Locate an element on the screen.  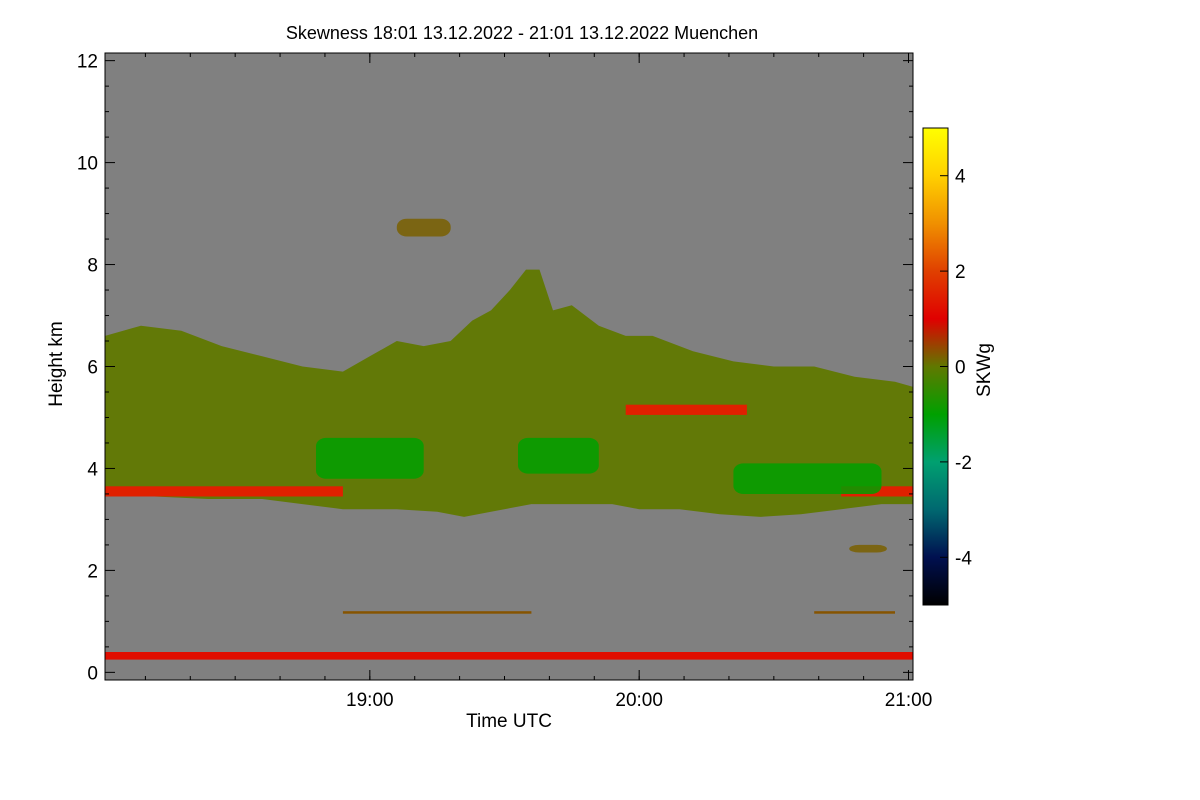
colorbar: 4 2 0 -2 -4 SKWg is located at coordinates (958, 366).